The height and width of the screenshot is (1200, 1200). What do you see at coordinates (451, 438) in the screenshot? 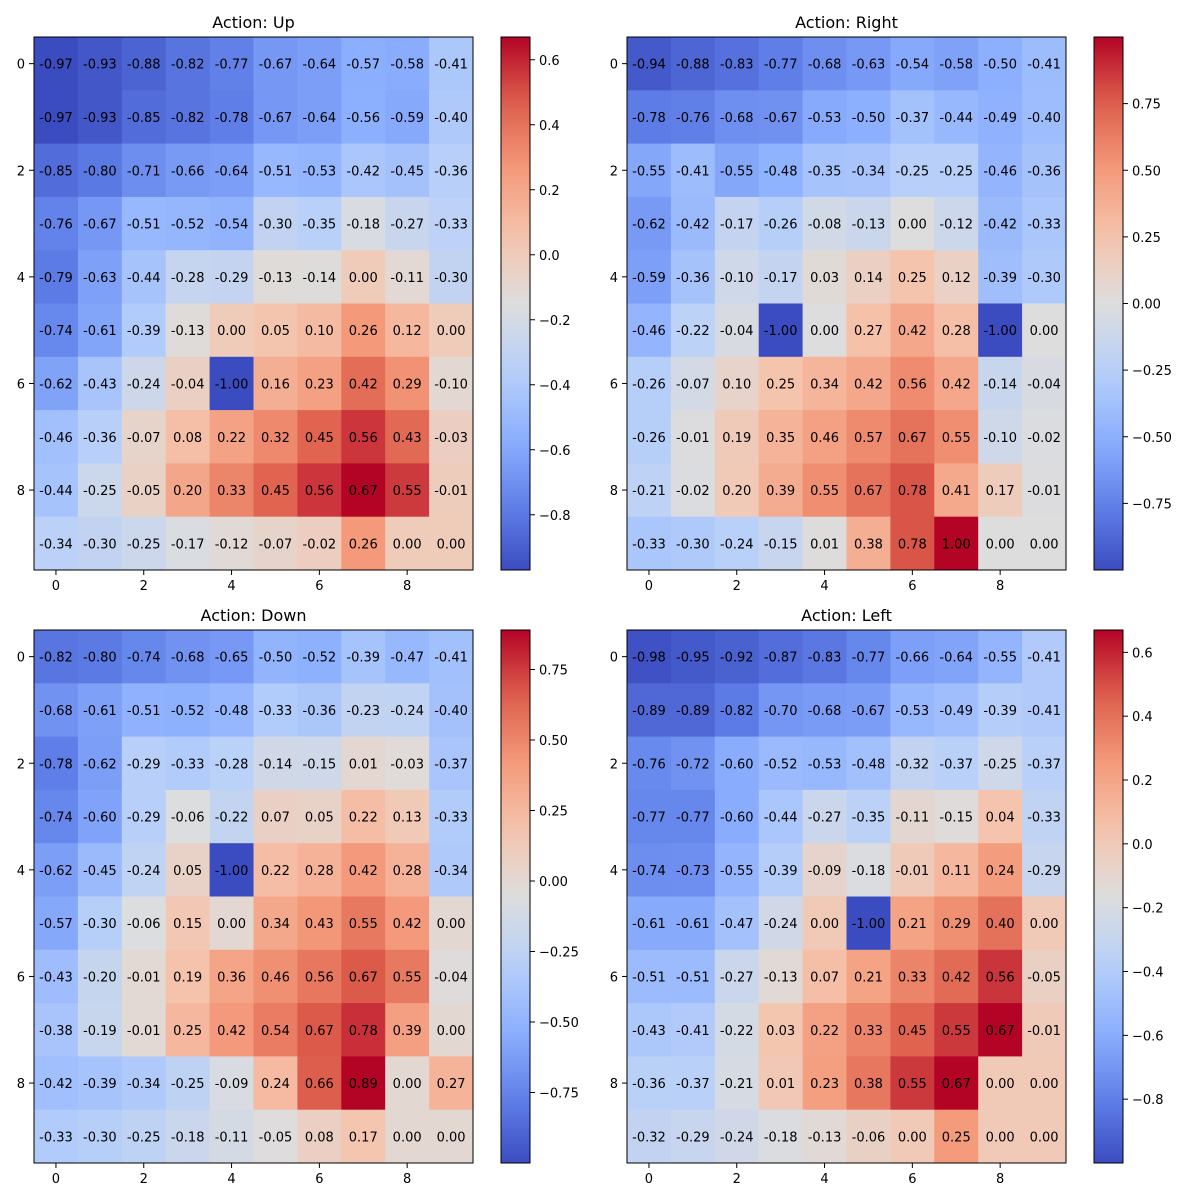
I see `cell-value-label: -0.03` at bounding box center [451, 438].